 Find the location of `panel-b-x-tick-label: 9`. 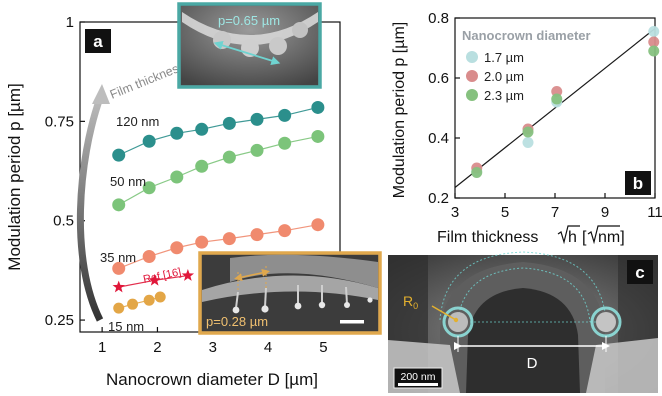

panel-b-x-tick-label: 9 is located at coordinates (605, 212).